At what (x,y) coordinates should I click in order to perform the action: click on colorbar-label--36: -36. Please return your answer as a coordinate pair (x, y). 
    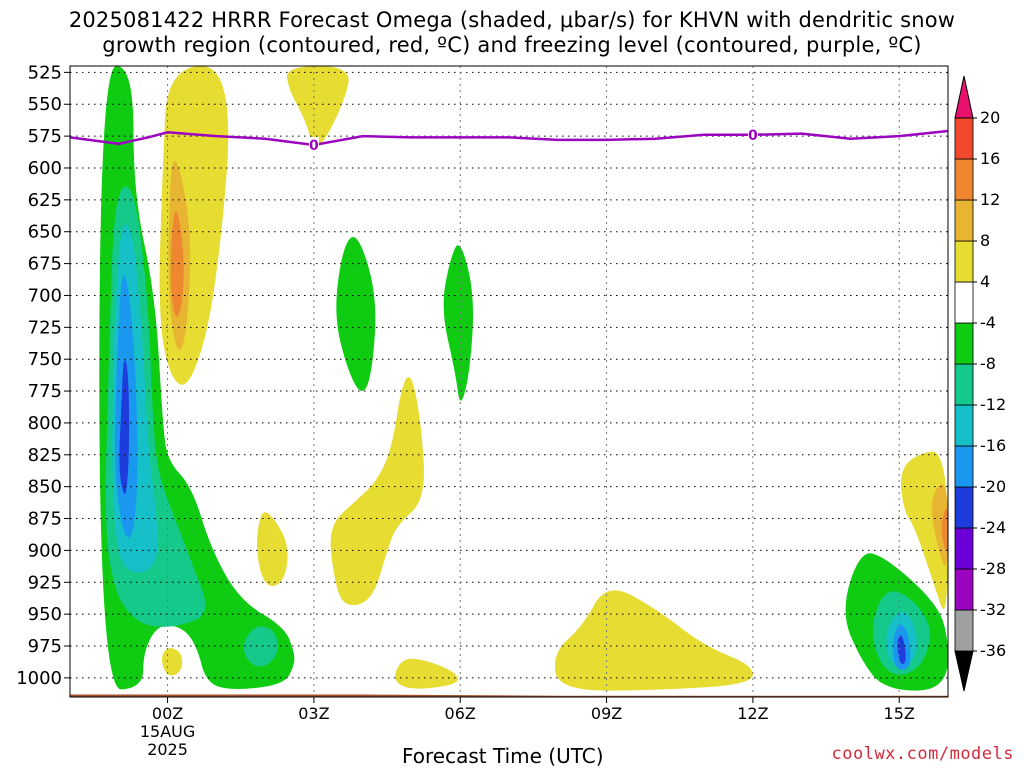
    Looking at the image, I should click on (993, 650).